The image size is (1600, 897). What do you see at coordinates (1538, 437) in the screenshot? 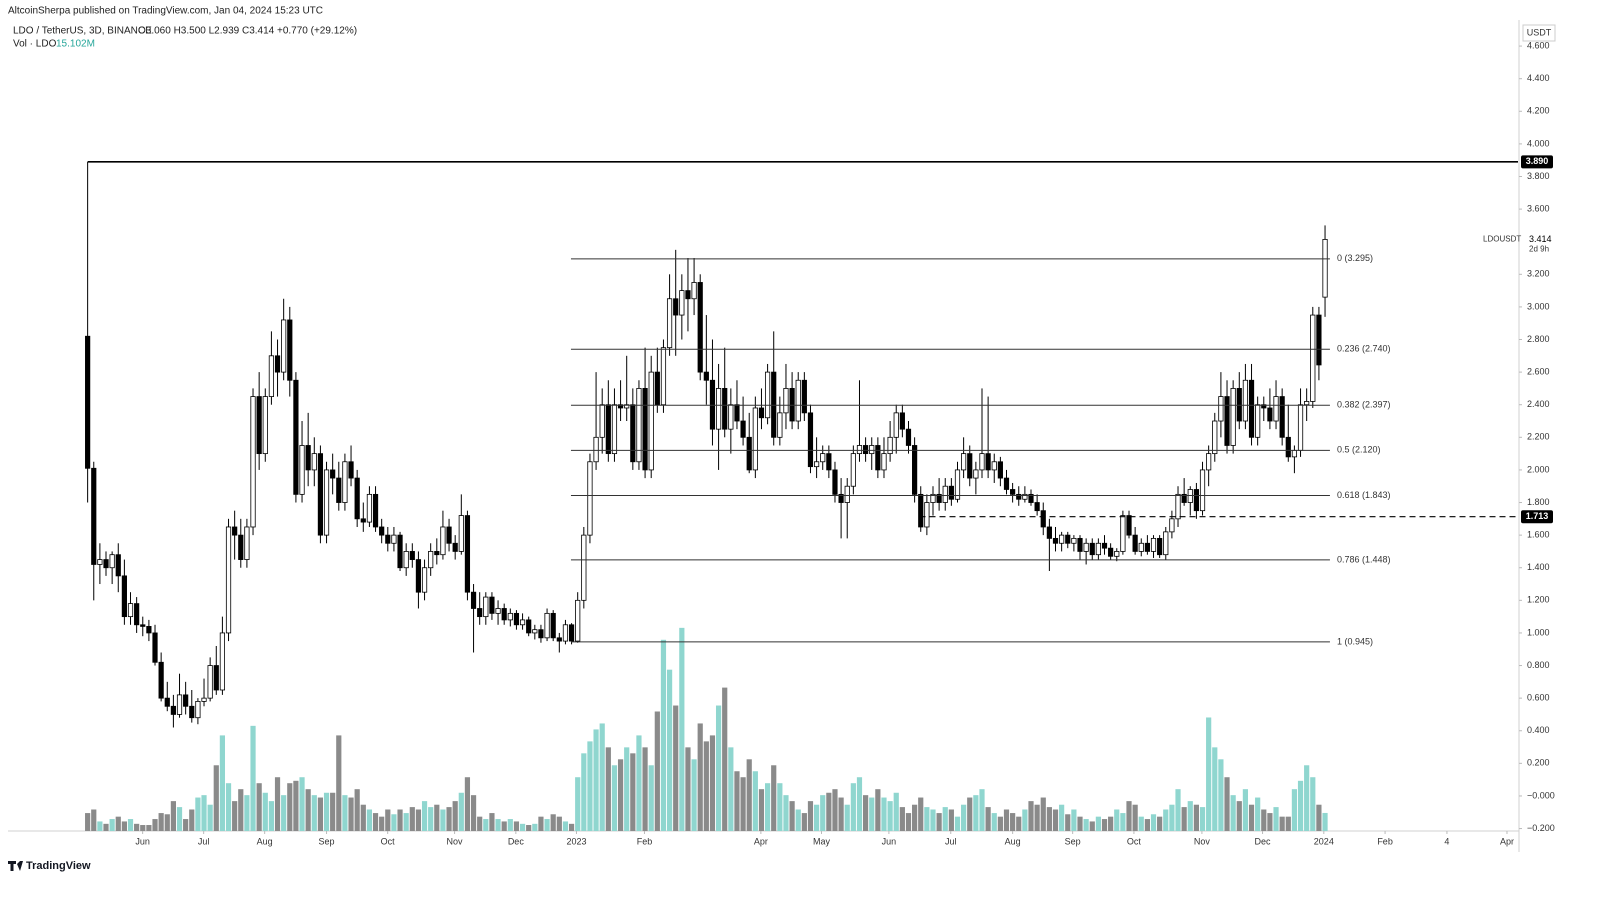
I see `y-tick-label: 2.200` at bounding box center [1538, 437].